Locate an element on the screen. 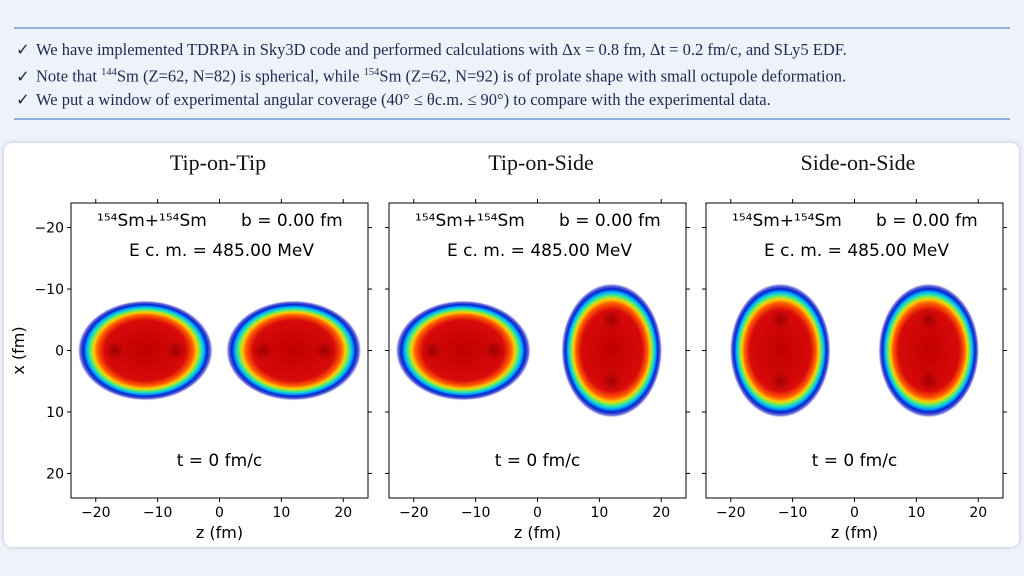  top-rule is located at coordinates (512, 28).